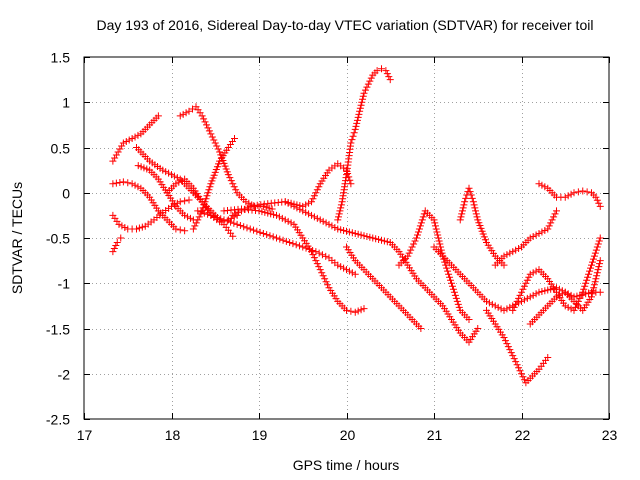 The width and height of the screenshot is (640, 480). I want to click on x-tick-label: 17, so click(85, 435).